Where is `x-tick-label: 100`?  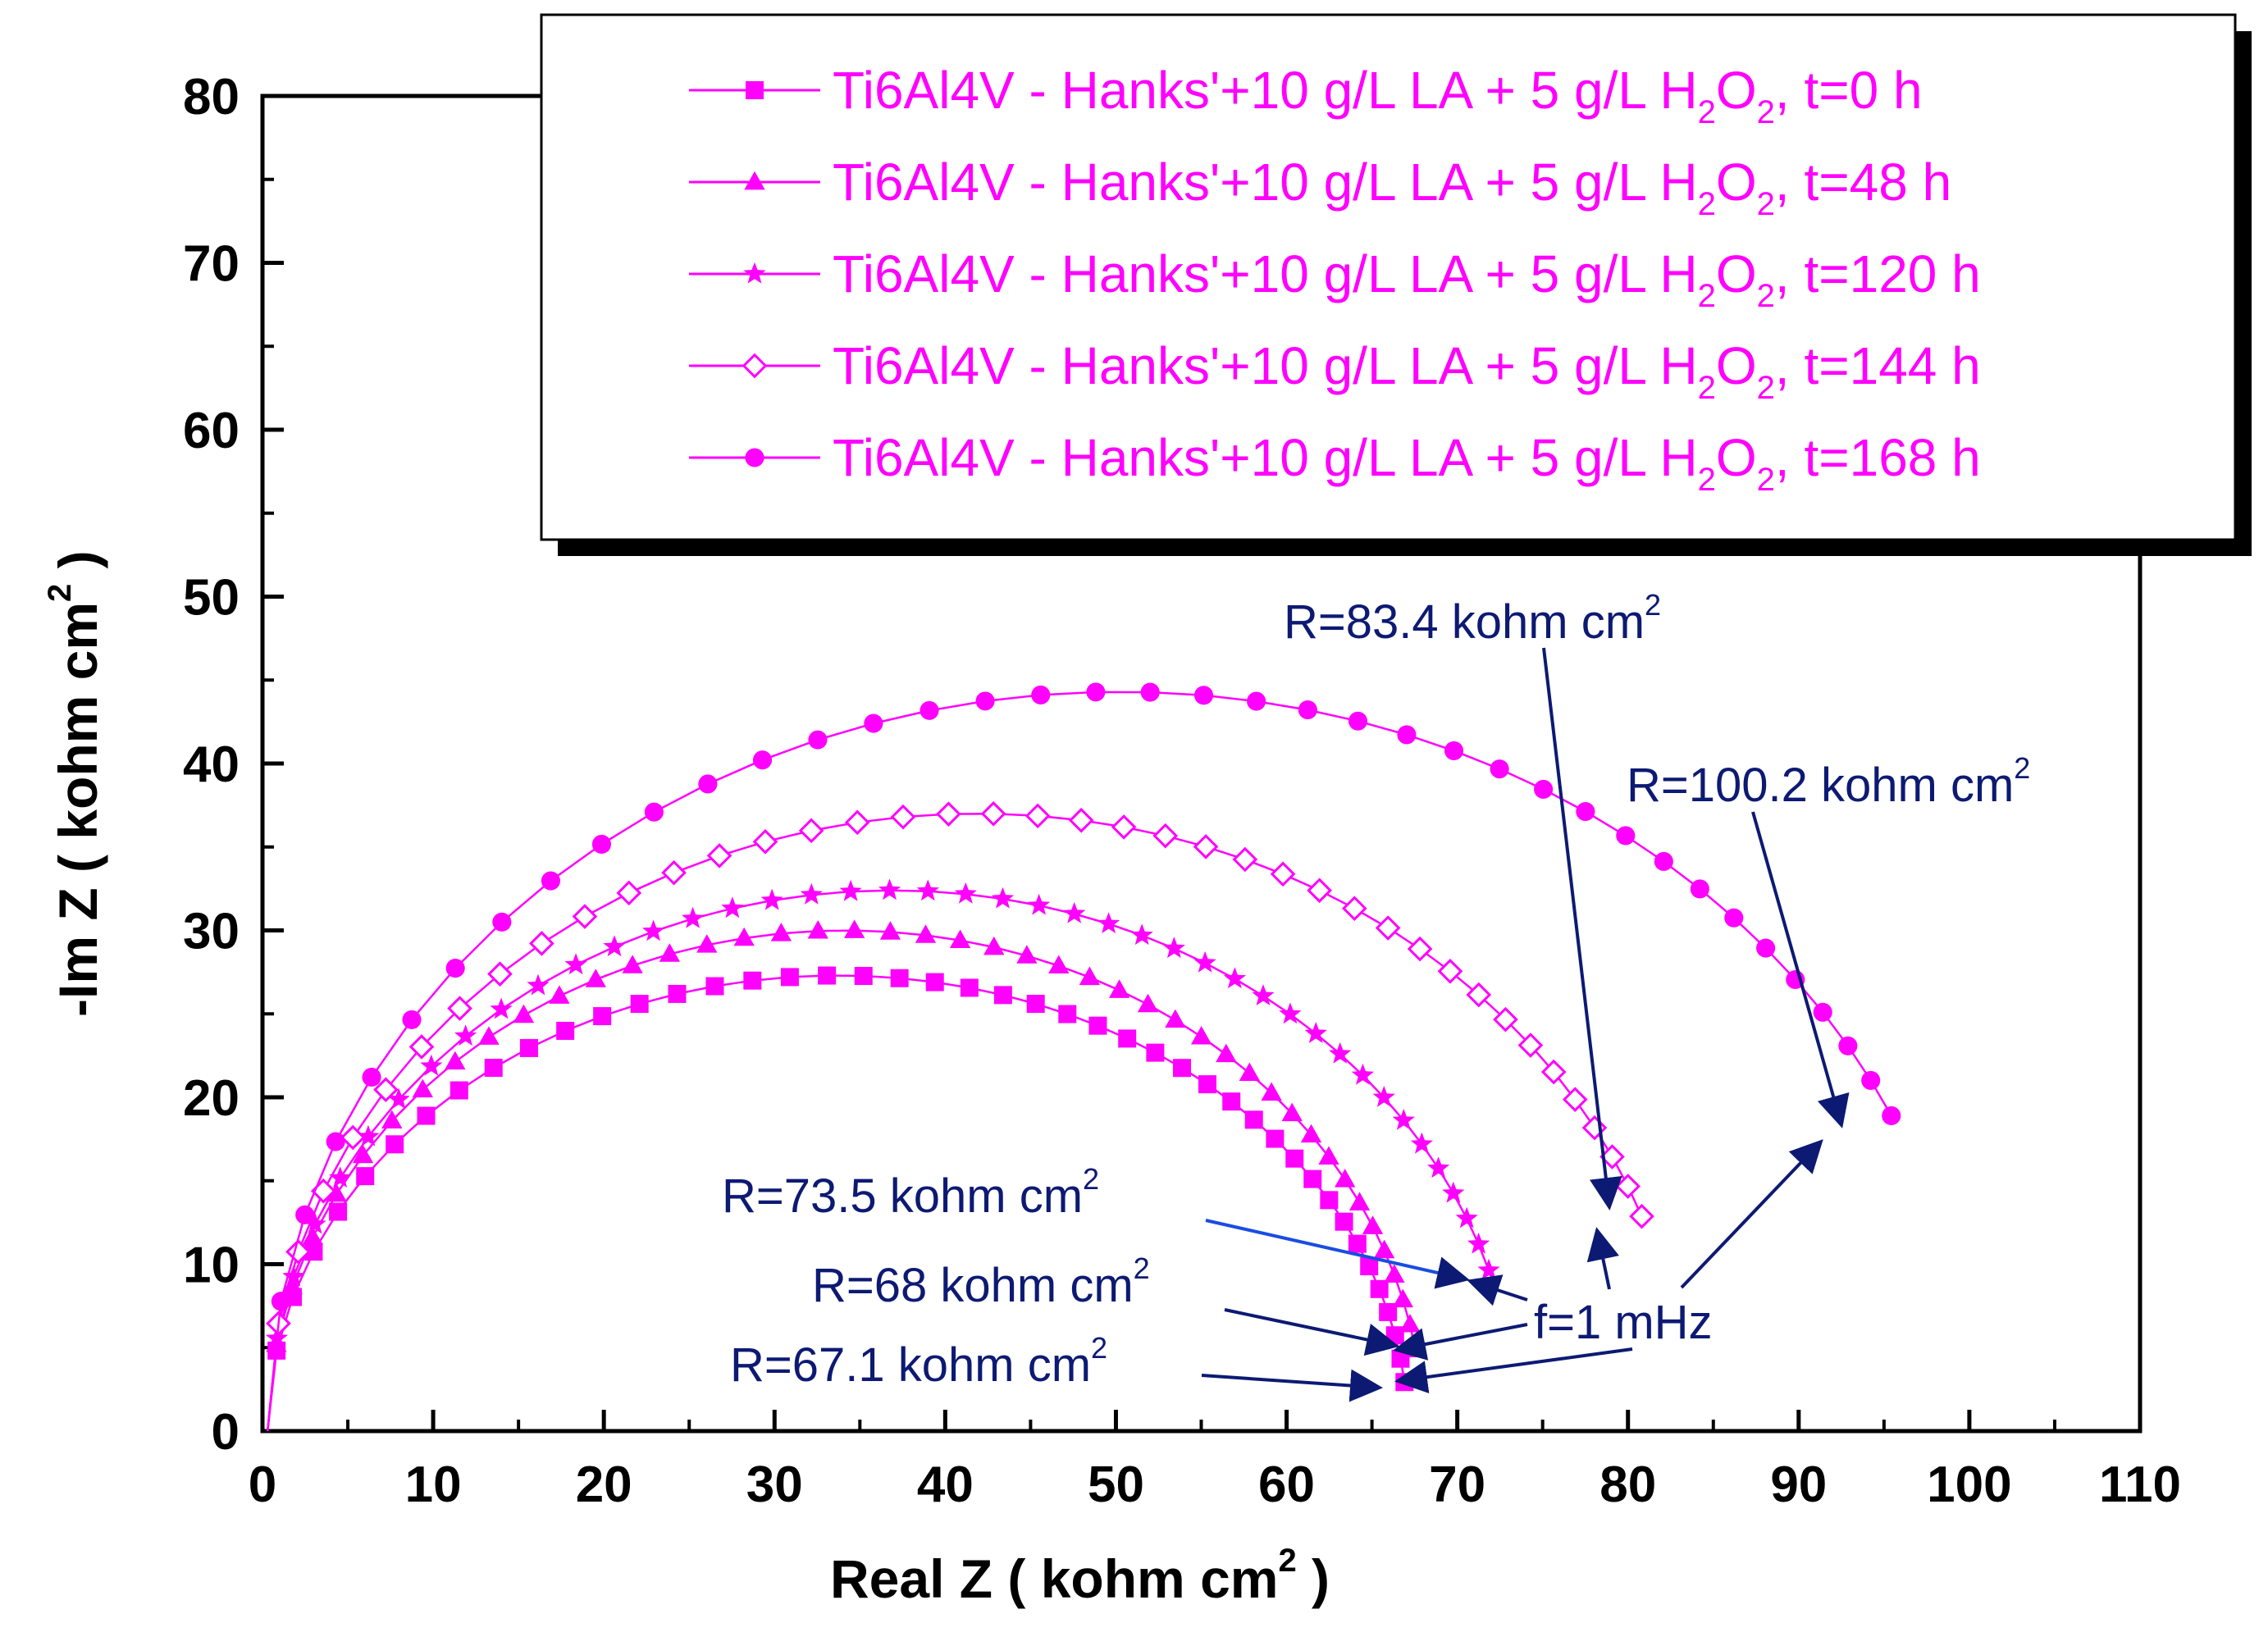 x-tick-label: 100 is located at coordinates (1969, 1485).